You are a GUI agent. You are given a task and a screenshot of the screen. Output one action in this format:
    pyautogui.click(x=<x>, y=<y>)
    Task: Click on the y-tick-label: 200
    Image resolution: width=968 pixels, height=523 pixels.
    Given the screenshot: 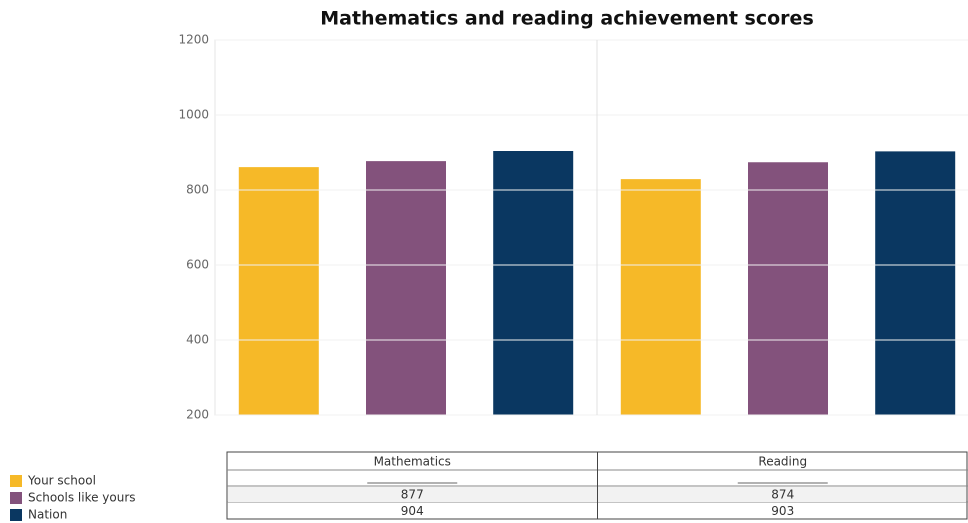 What is the action you would take?
    pyautogui.click(x=197, y=415)
    